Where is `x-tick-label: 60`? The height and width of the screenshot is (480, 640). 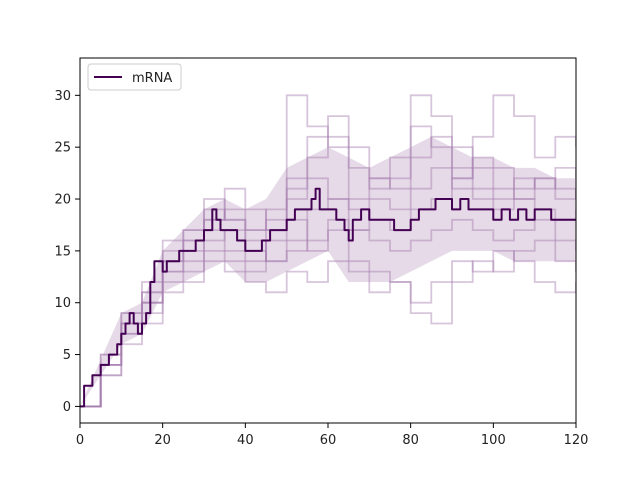 x-tick-label: 60 is located at coordinates (328, 440).